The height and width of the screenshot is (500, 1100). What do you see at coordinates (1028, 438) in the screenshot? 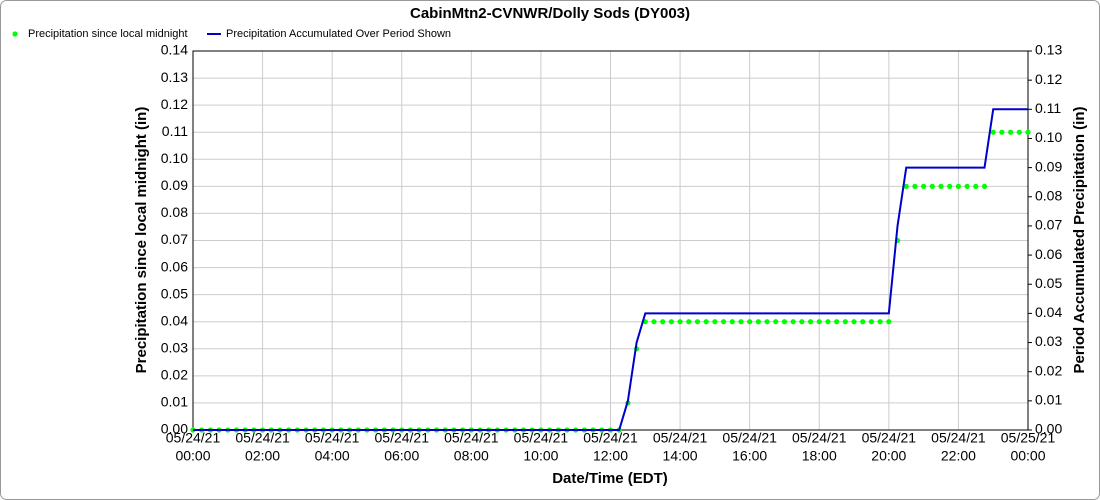
I see `x-tick-label: 05/25/21` at bounding box center [1028, 438].